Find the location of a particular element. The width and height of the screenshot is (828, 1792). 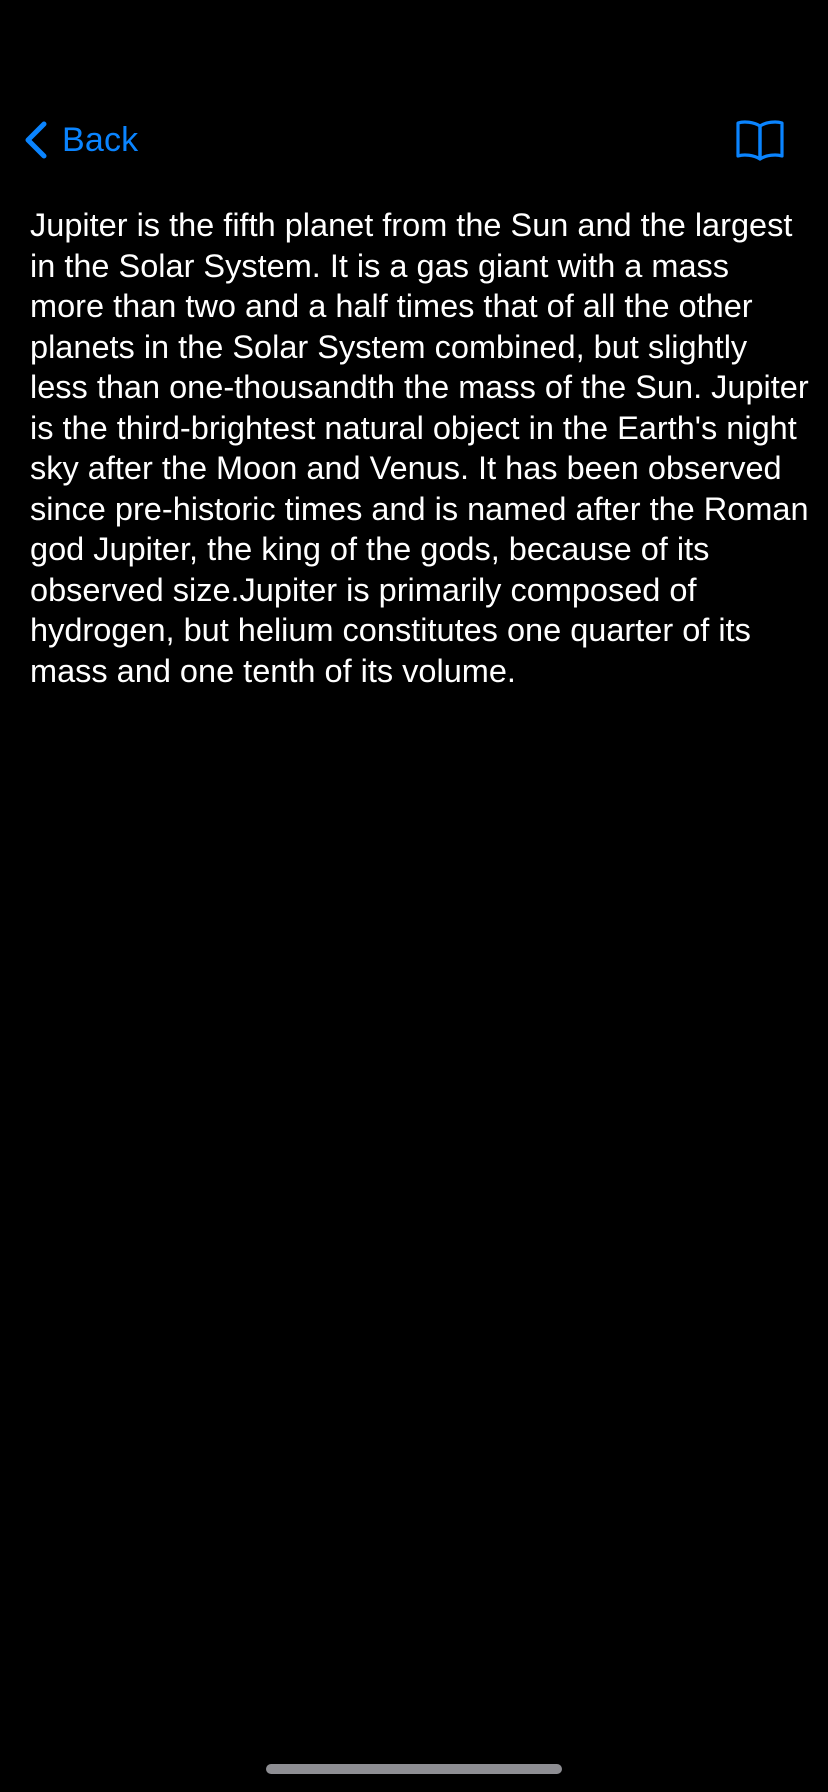

back-button-label: Back is located at coordinates (100, 140).